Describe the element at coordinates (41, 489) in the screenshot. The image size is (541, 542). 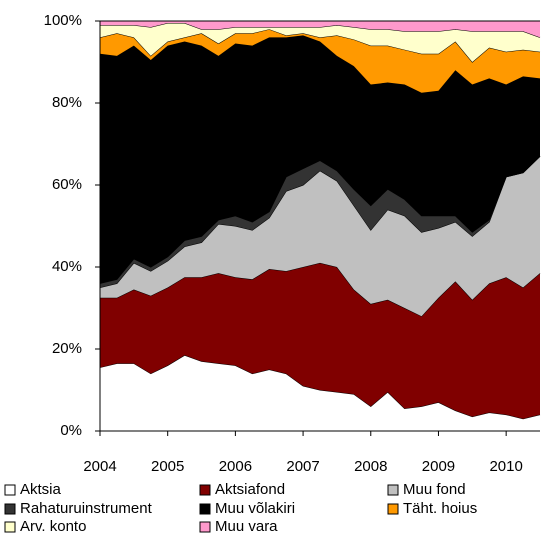
I see `legend-label: Aktsia` at that location.